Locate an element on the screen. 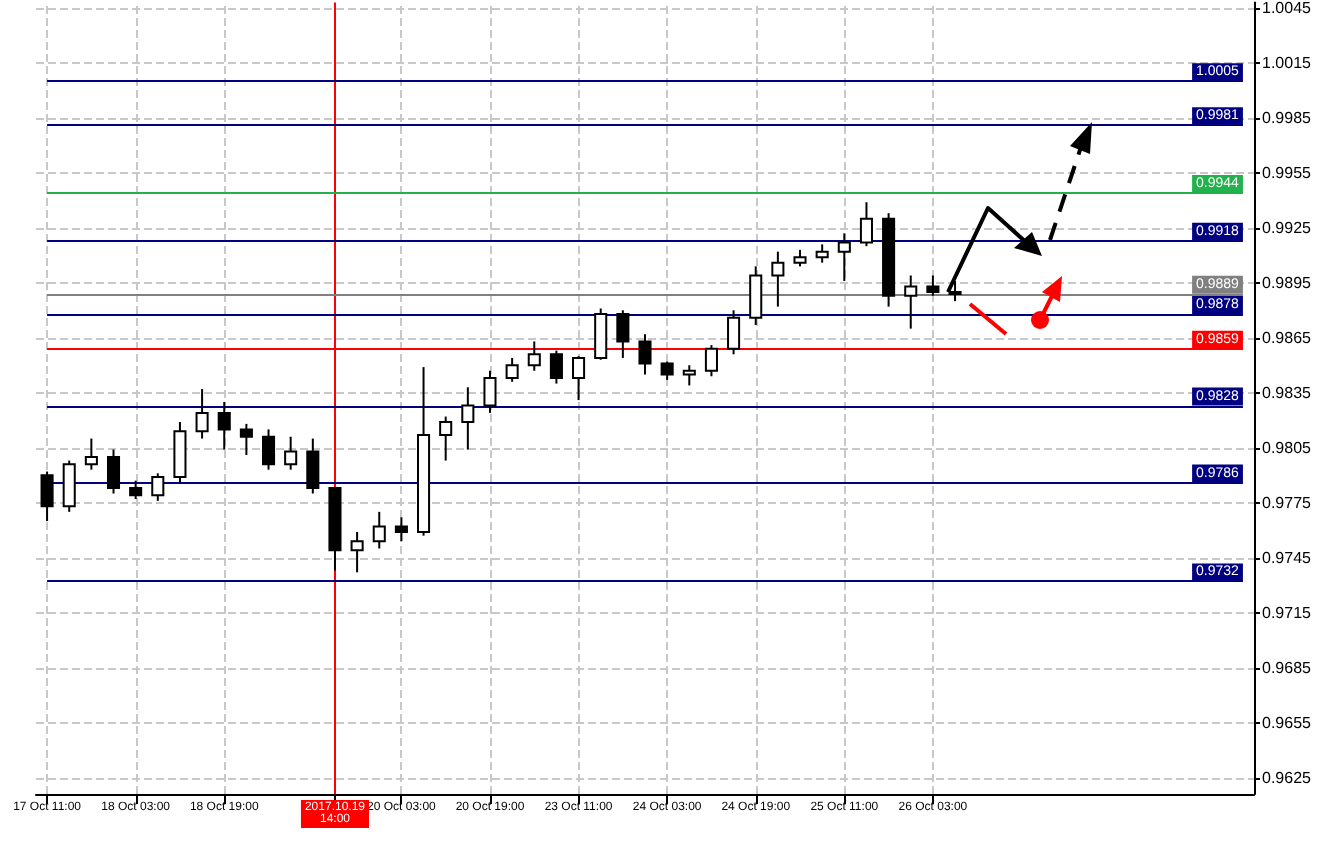 The height and width of the screenshot is (842, 1326). y-tick-label: 0.9745 is located at coordinates (1287, 557).